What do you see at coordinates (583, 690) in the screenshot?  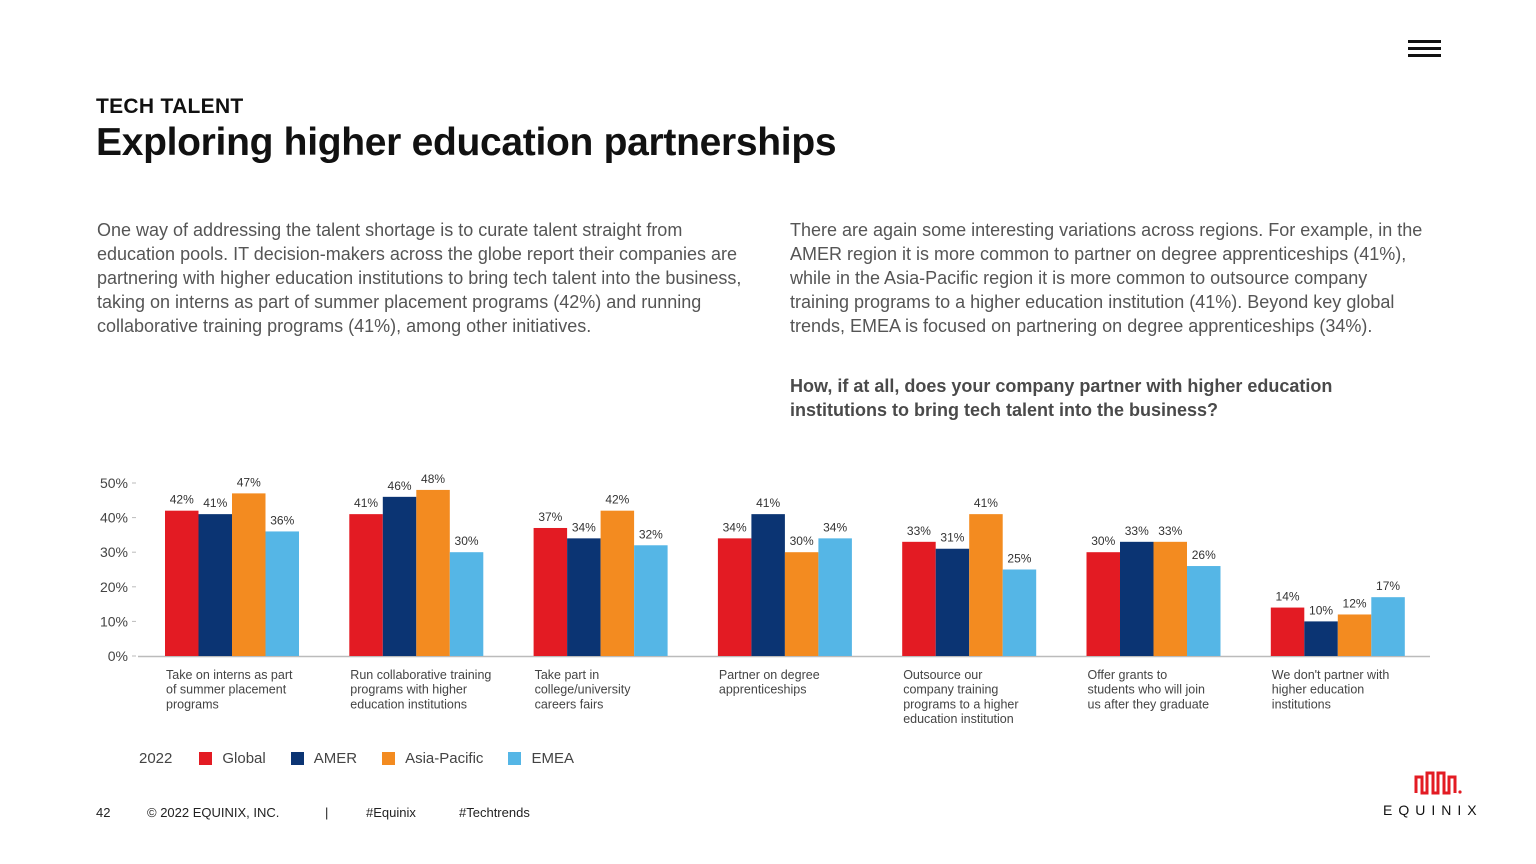 I see `category-label: college/university` at bounding box center [583, 690].